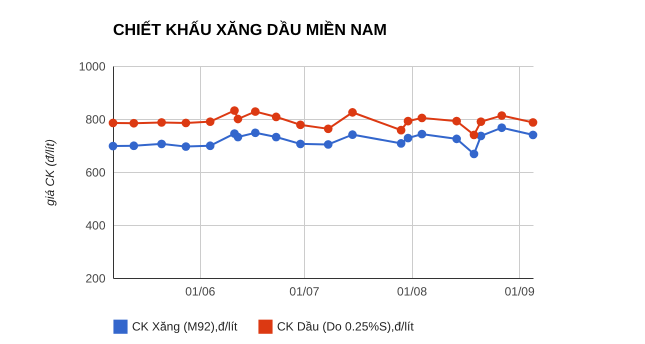 Image resolution: width=645 pixels, height=344 pixels. What do you see at coordinates (49, 172) in the screenshot?
I see `y-axis-title: giá CK (đ/lít)` at bounding box center [49, 172].